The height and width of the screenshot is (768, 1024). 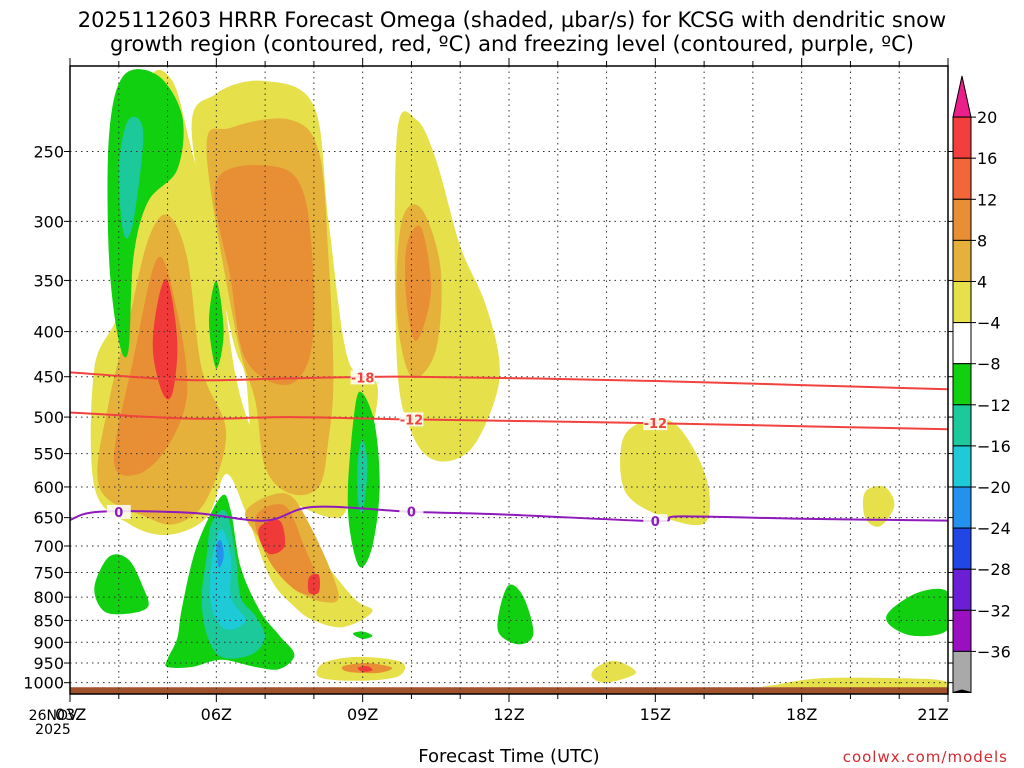 I want to click on x-axis-title: Forecast Time (UTC), so click(x=508, y=756).